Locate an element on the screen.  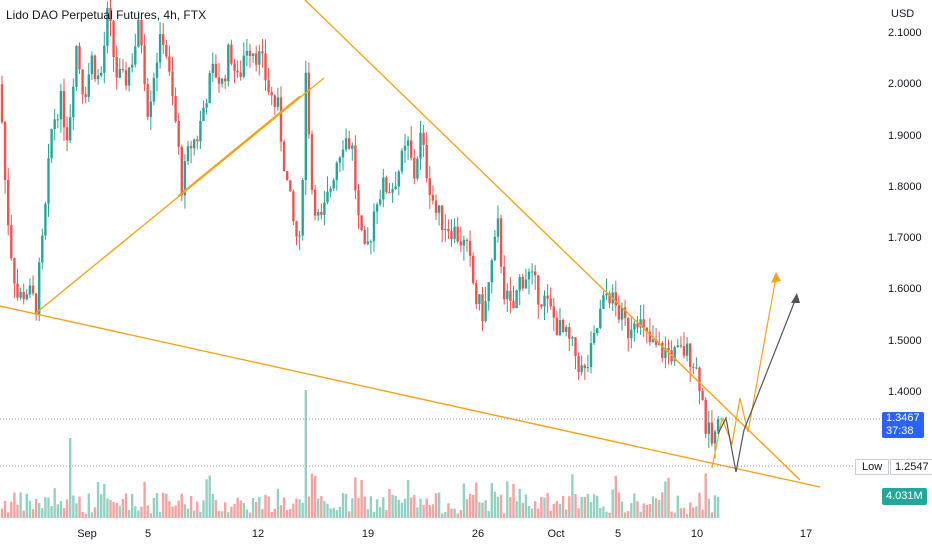
bullish-projection-dark is located at coordinates (757, 385).